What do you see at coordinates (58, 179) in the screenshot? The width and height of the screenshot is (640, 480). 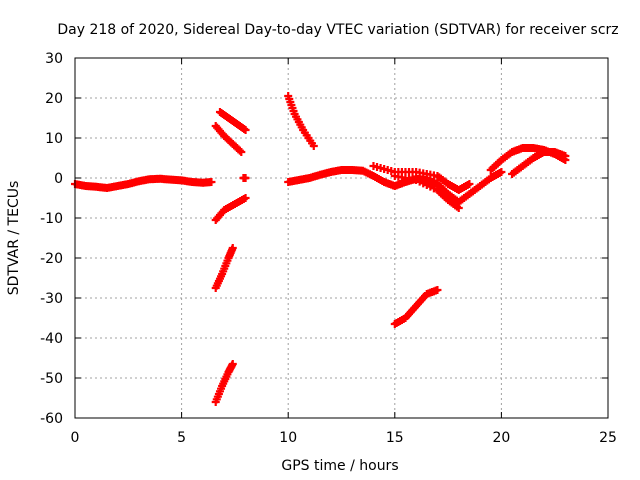 I see `y-tick-label: 0` at bounding box center [58, 179].